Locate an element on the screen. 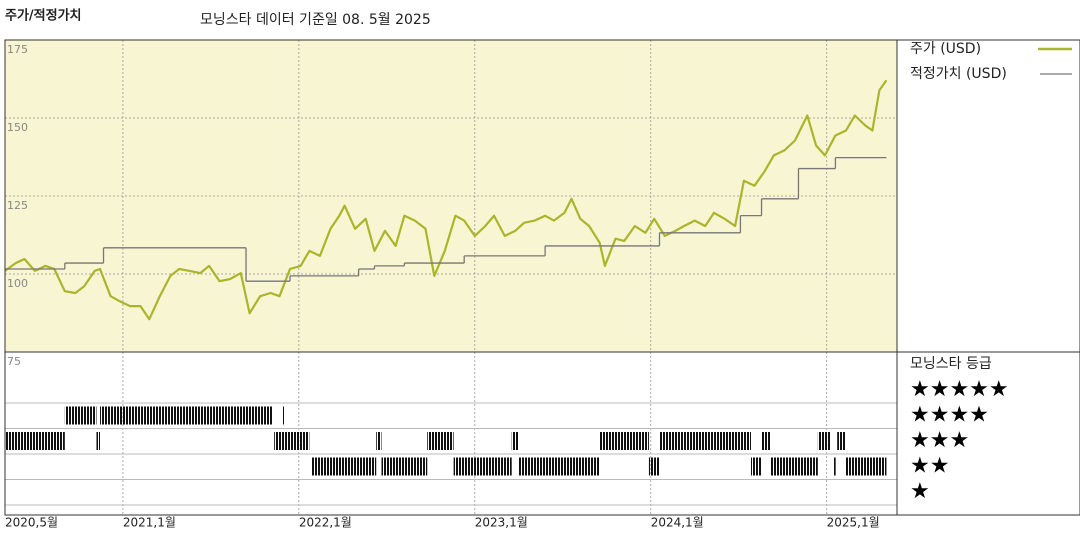  rating-legend: ★★★★ is located at coordinates (949, 415).